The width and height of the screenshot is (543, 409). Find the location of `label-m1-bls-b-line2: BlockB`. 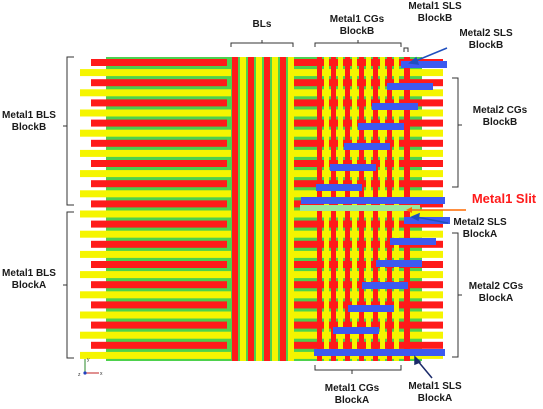

label-m1-bls-b-line2: BlockB is located at coordinates (29, 127).